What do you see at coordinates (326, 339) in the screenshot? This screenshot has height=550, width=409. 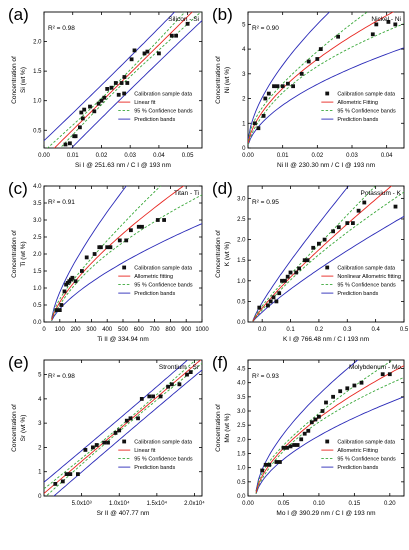 I see `x-axis-label: K I @ 766.48 nm / C I 193 nm` at bounding box center [326, 339].